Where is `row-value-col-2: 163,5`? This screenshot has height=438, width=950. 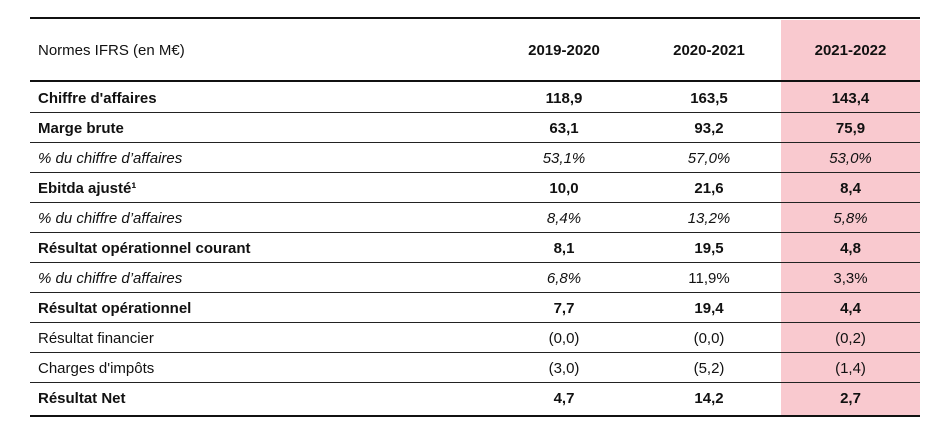 row-value-col-2: 163,5 is located at coordinates (709, 98).